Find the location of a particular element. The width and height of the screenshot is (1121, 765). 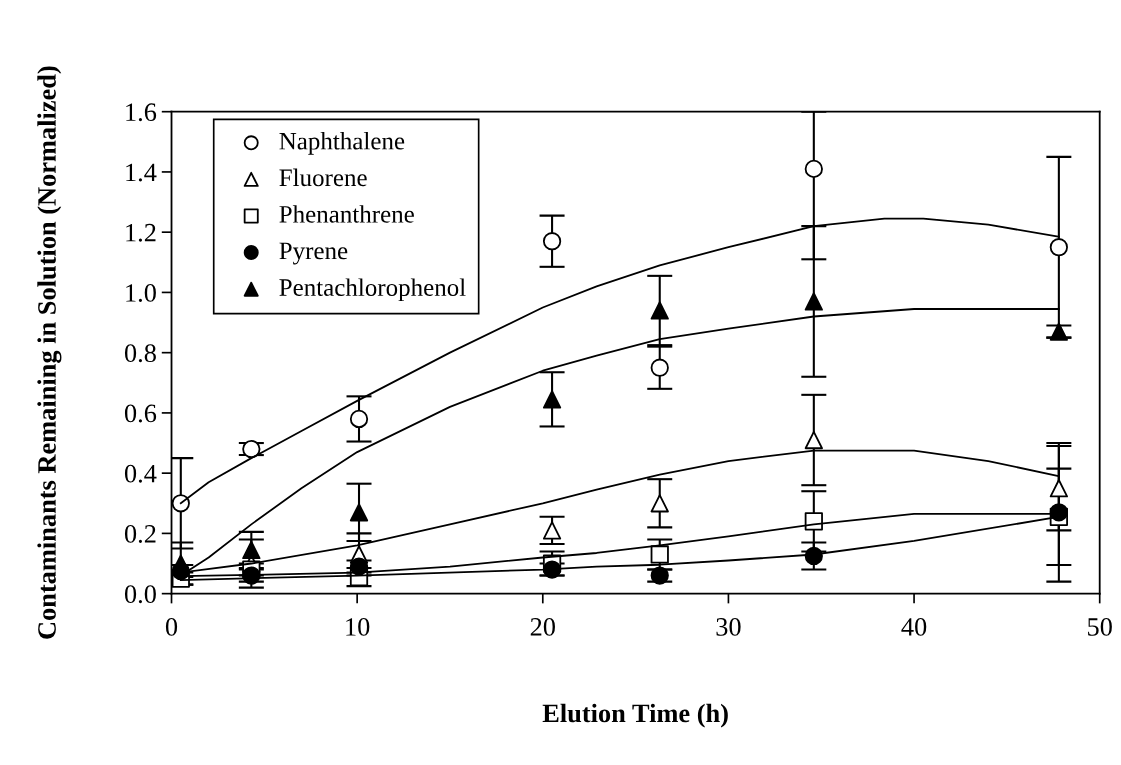

y-tick-label: 0.0 is located at coordinates (140, 594).